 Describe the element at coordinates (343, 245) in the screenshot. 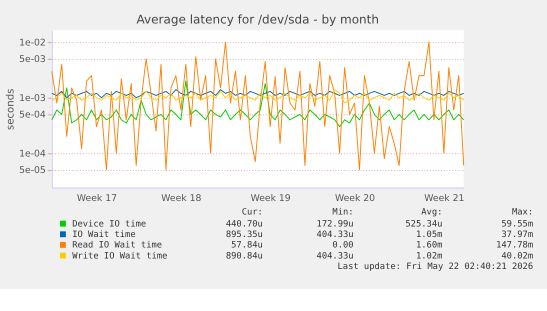

I see `text: 0.00` at that location.